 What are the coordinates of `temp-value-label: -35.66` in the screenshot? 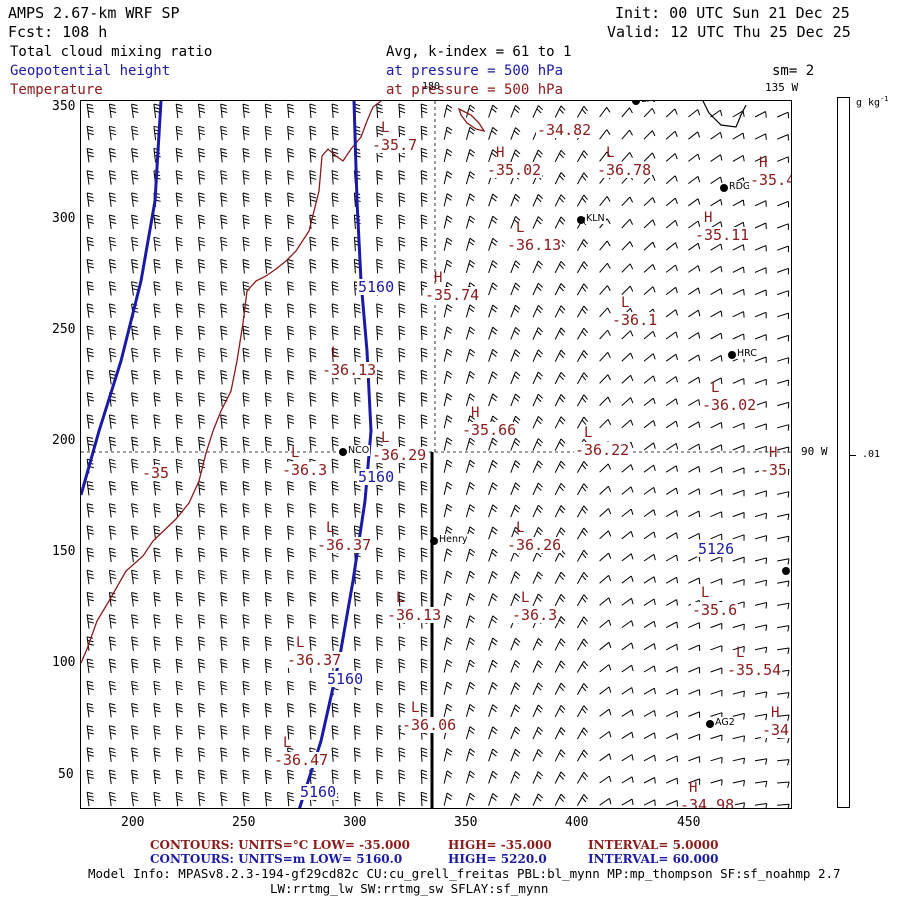 It's located at (489, 430).